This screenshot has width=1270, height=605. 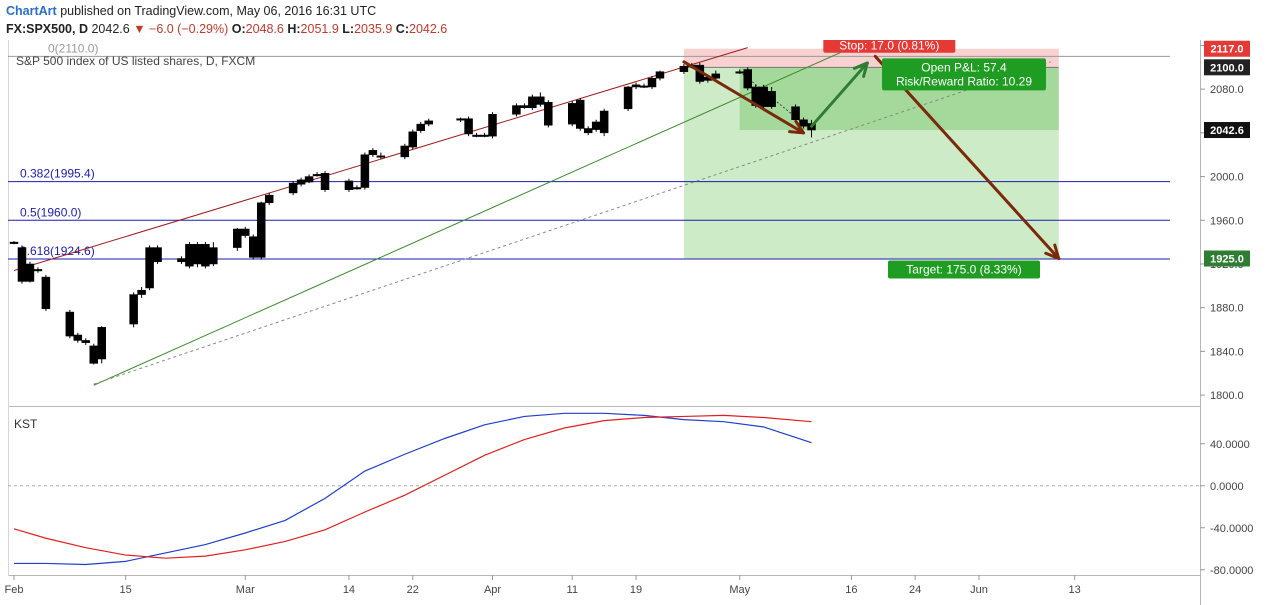 I want to click on time-axis: Feb 15 Mar 14 22 Apr 11 19 May 16 24 Jun 13, so click(x=543, y=585).